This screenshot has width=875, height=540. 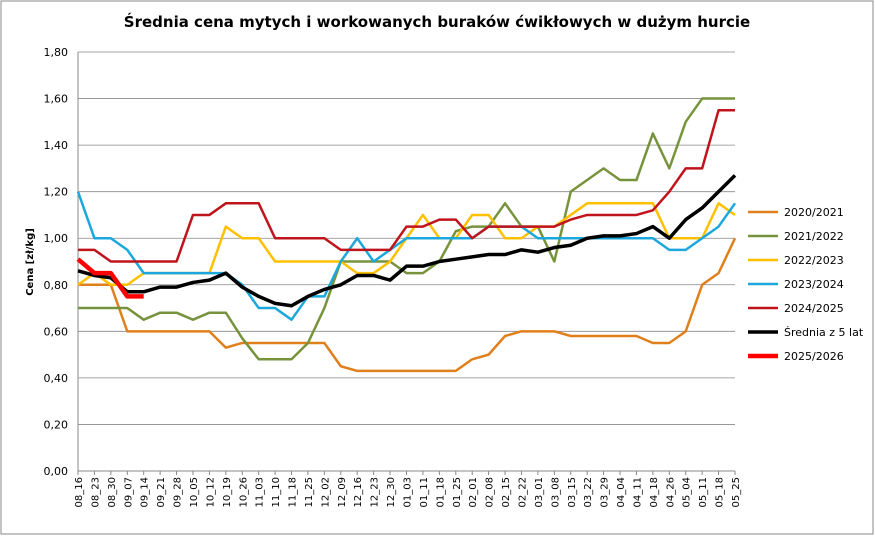 I want to click on x-tick-label: 04_18, so click(x=654, y=492).